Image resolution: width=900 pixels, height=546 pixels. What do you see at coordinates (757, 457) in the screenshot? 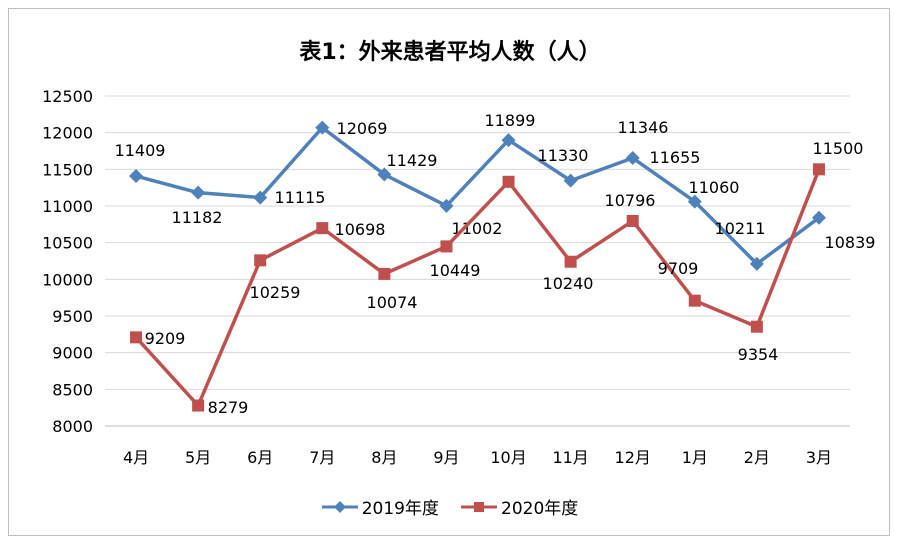
I see `x-tick-label: 2月` at bounding box center [757, 457].